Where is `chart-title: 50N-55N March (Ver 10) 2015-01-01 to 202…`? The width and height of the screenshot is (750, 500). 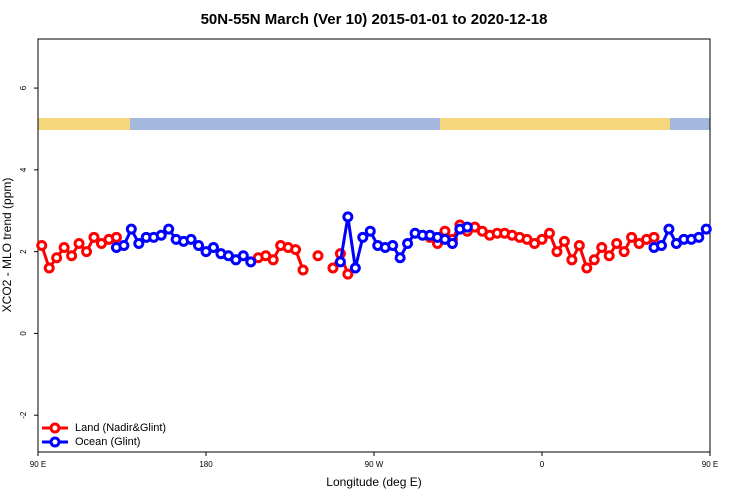
chart-title: 50N-55N March (Ver 10) 2015-01-01 to 202… is located at coordinates (374, 19).